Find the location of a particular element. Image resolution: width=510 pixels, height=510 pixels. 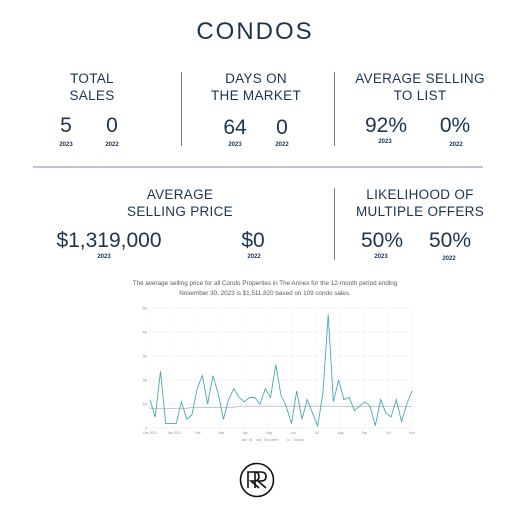

avg-price-label-2: SELLING PRICE is located at coordinates (180, 211).